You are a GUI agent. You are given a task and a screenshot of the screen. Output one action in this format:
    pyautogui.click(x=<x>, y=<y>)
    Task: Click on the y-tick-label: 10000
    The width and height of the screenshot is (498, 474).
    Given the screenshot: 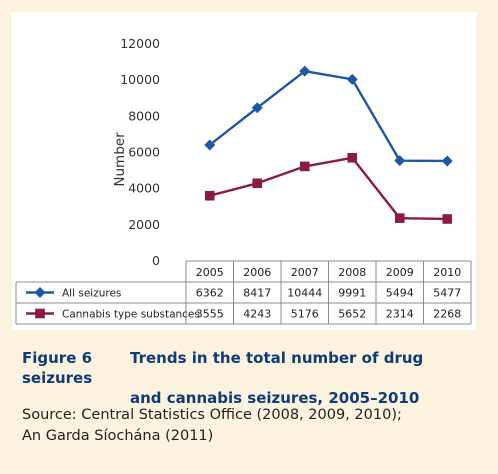 What is the action you would take?
    pyautogui.click(x=140, y=79)
    